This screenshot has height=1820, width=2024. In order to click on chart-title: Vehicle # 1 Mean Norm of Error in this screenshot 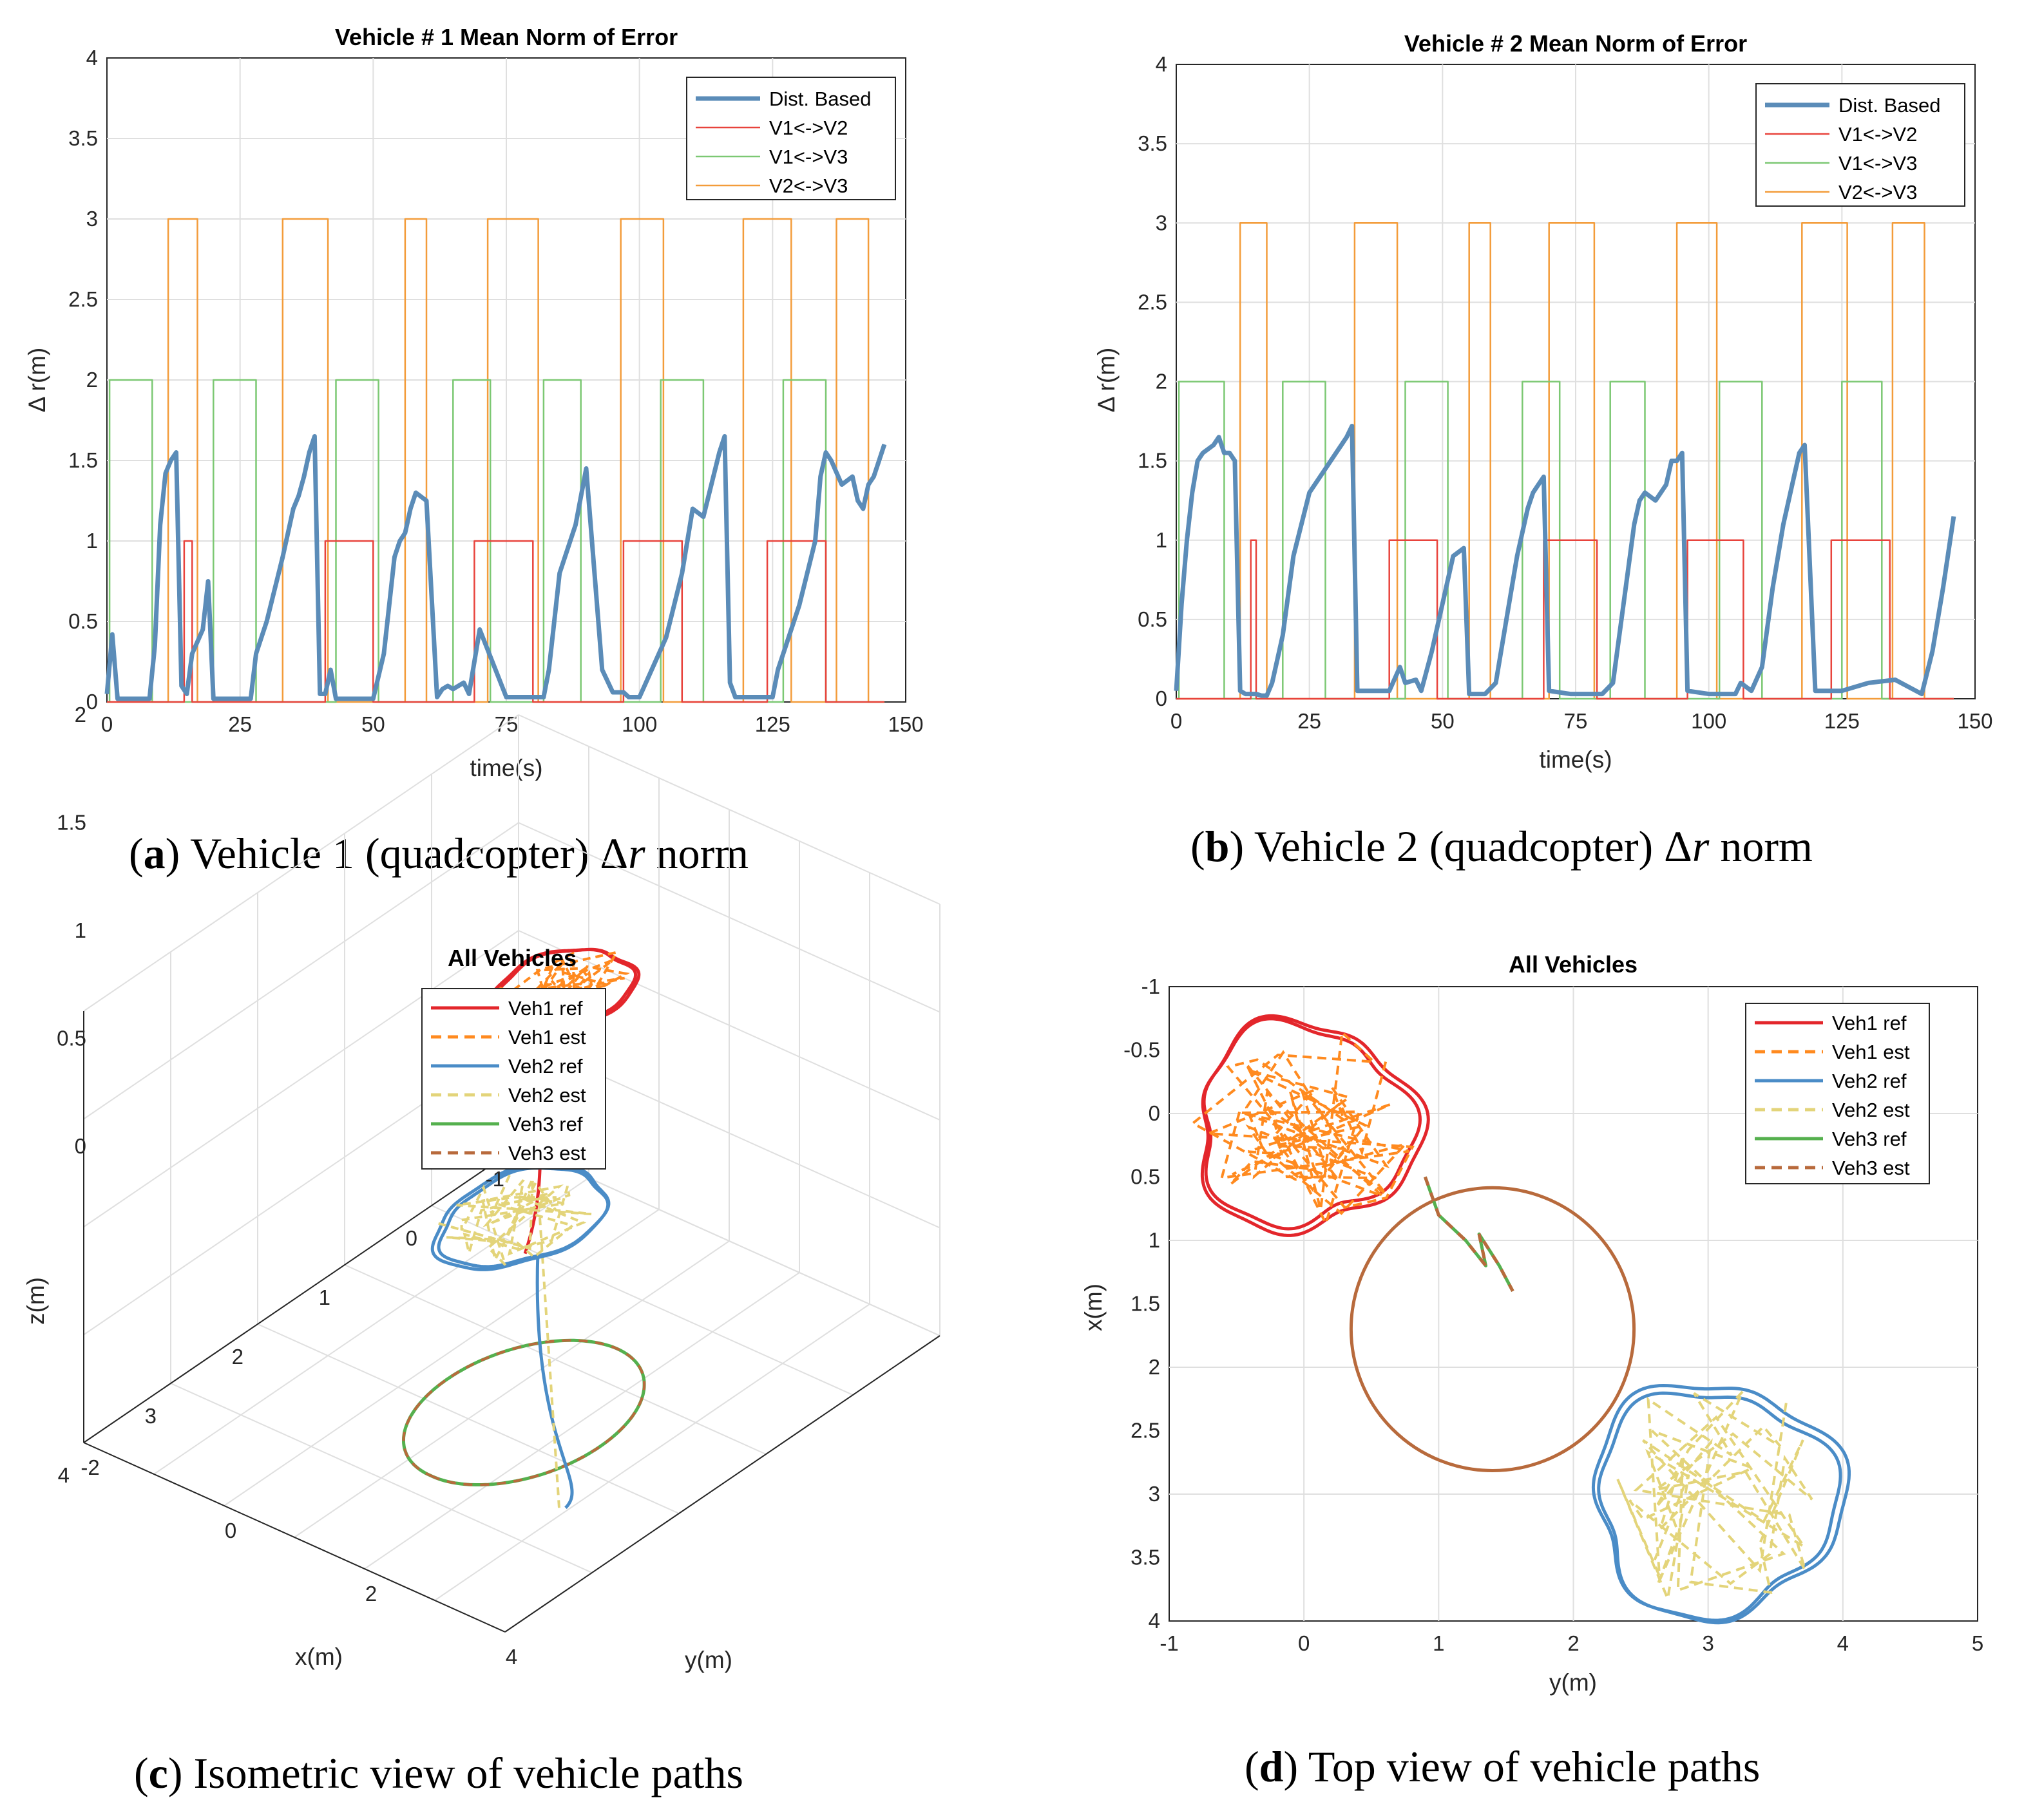, I will do `click(506, 37)`.